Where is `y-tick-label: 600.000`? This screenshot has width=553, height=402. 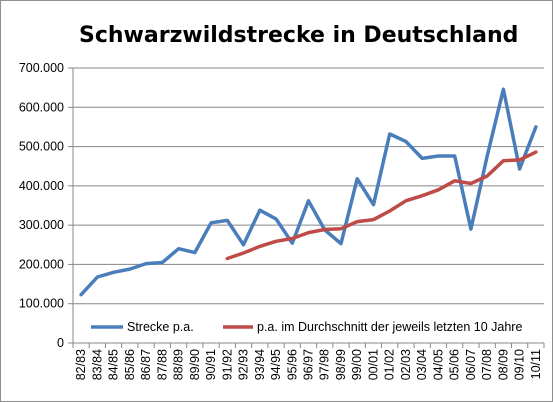
y-tick-label: 600.000 is located at coordinates (41, 107).